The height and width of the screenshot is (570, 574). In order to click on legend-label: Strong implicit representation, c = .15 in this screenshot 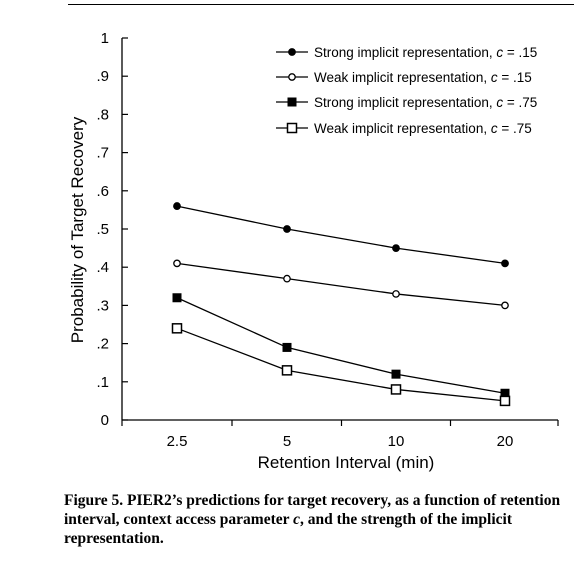, I will do `click(425, 52)`.